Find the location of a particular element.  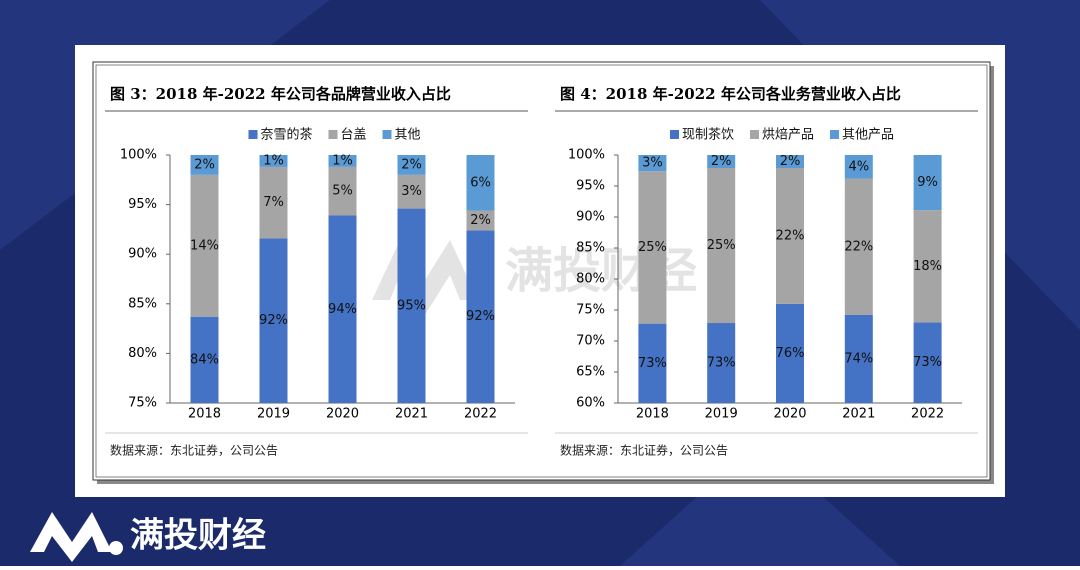

legend-label: 现制茶饮 is located at coordinates (708, 135).